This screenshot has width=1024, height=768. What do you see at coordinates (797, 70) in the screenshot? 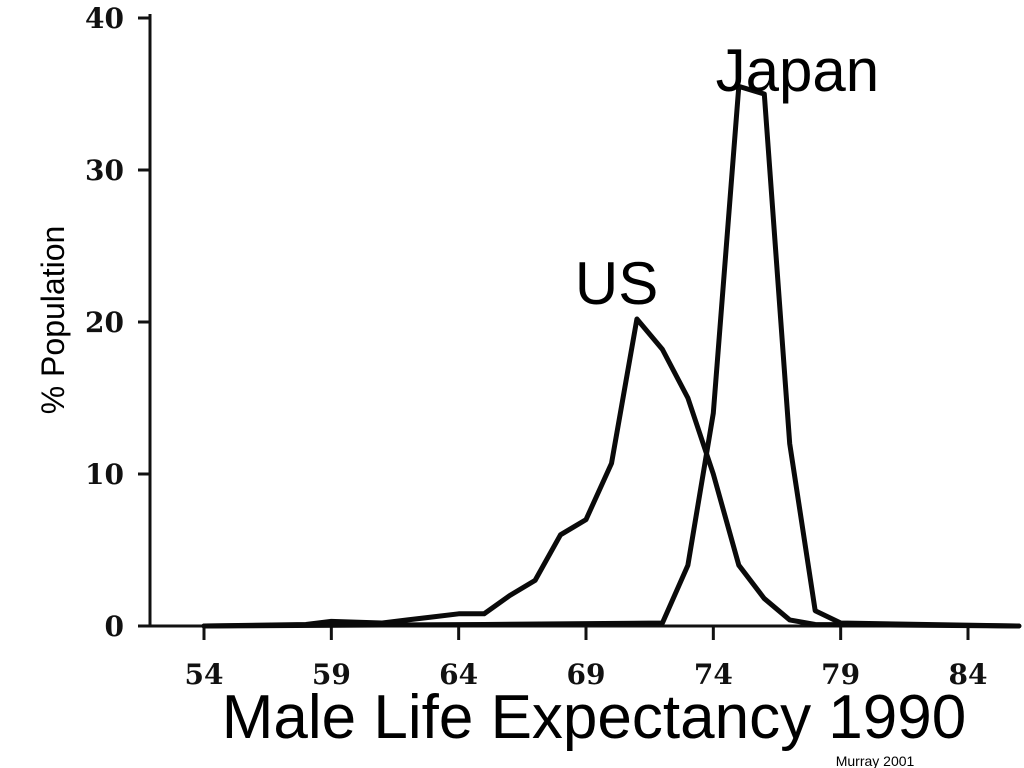
I see `series-label-japan: Japan` at bounding box center [797, 70].